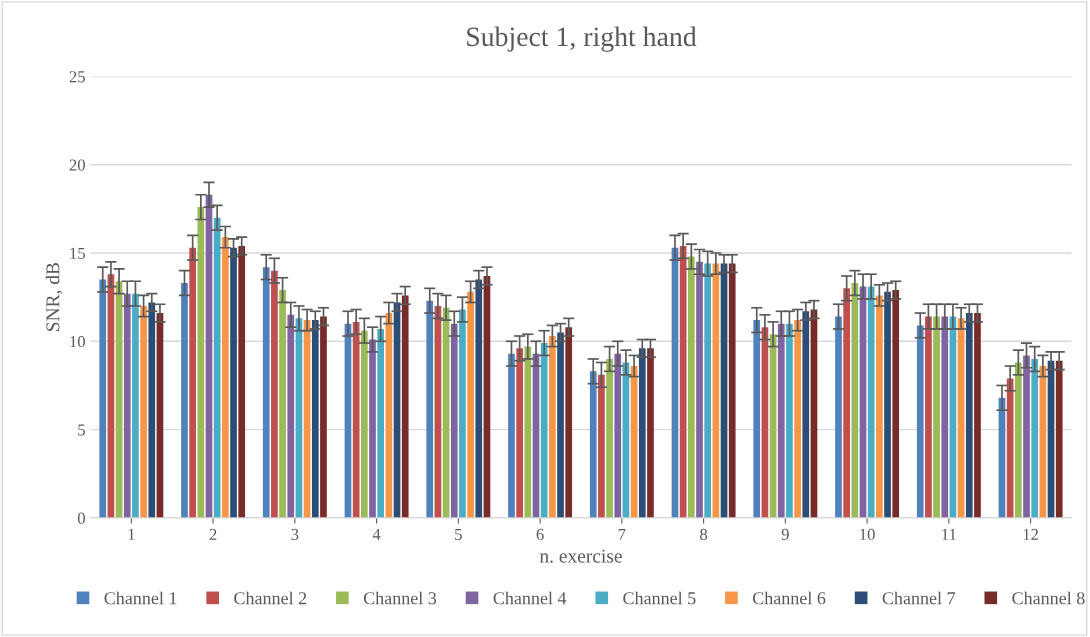 The width and height of the screenshot is (1090, 637). What do you see at coordinates (140, 598) in the screenshot?
I see `legend-label: Channel 1` at bounding box center [140, 598].